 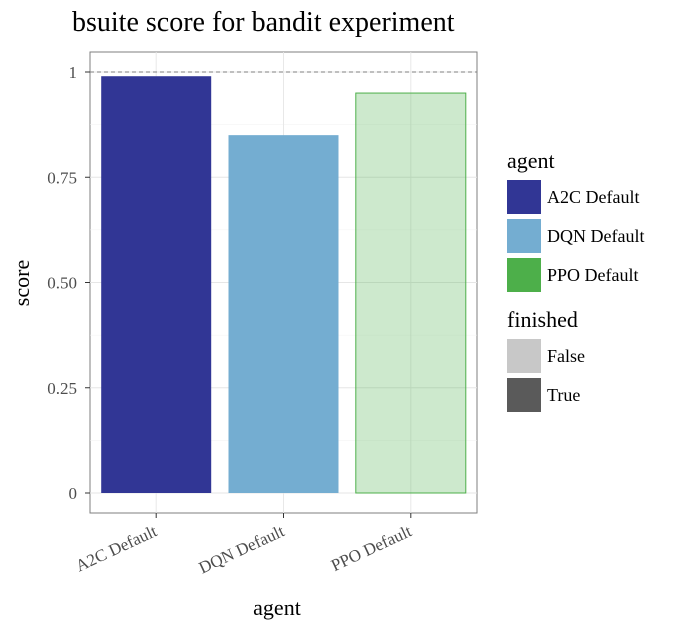 I want to click on bar-ppo-default, so click(x=411, y=293).